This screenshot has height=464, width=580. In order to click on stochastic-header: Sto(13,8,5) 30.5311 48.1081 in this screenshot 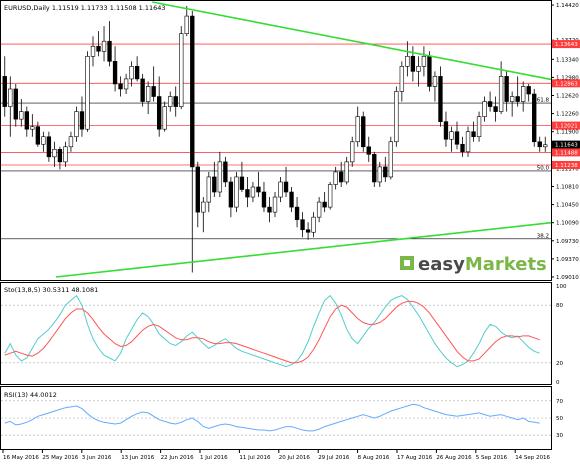, I will do `click(51, 290)`.